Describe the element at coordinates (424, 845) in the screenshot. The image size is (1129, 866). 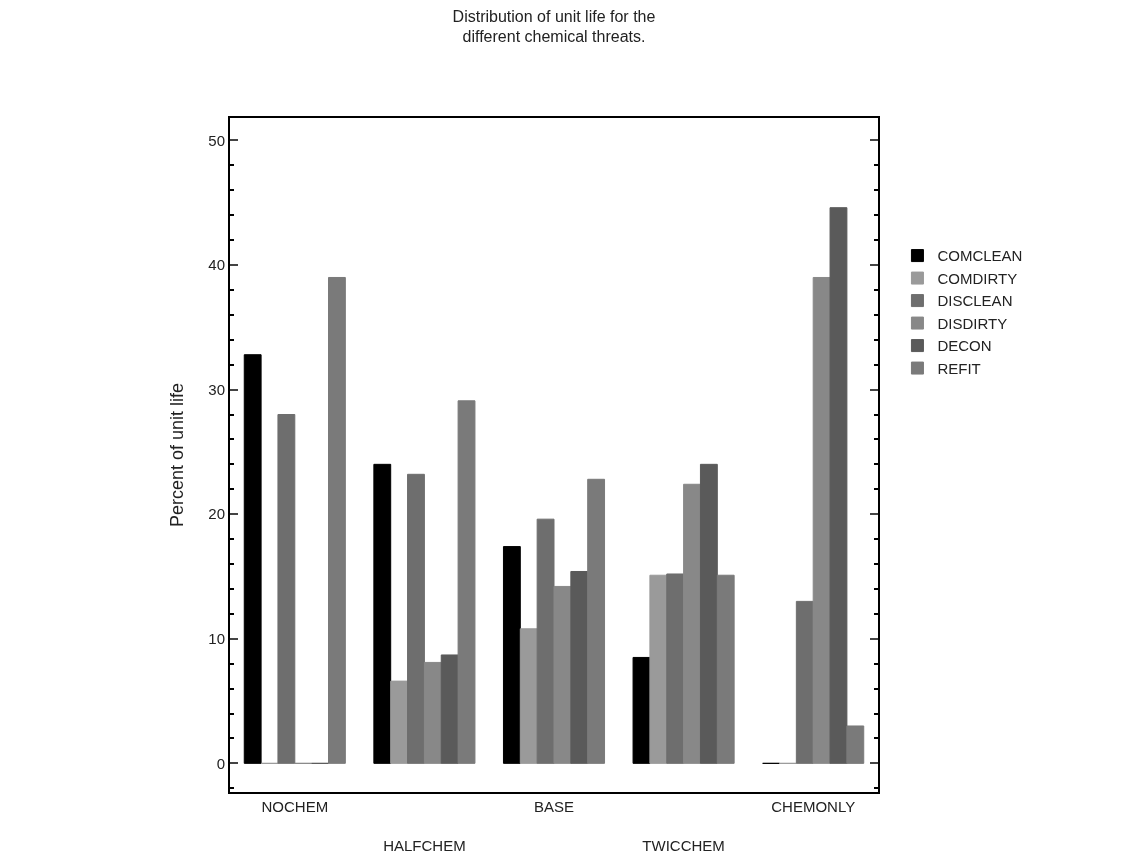
I see `x-tick-label: HALFCHEM` at that location.